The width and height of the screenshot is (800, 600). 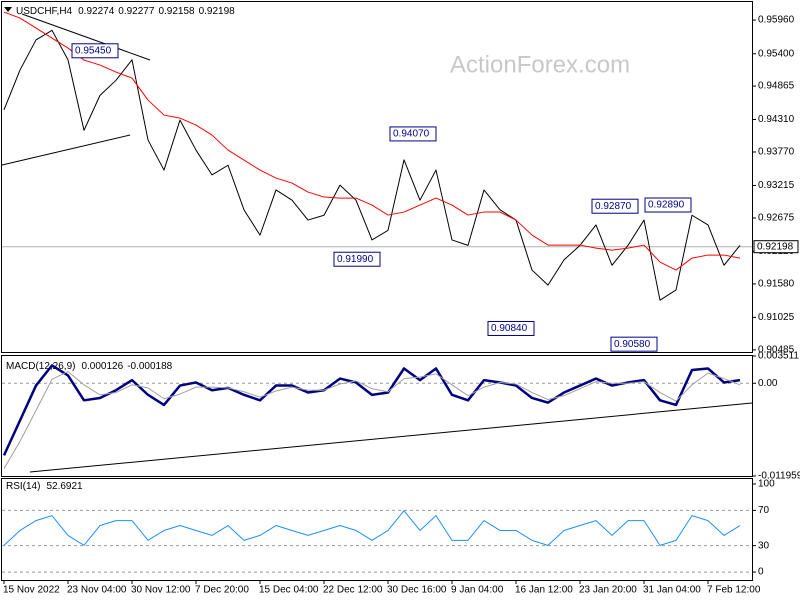 I want to click on y-tick-label: 0.94865, so click(x=776, y=86).